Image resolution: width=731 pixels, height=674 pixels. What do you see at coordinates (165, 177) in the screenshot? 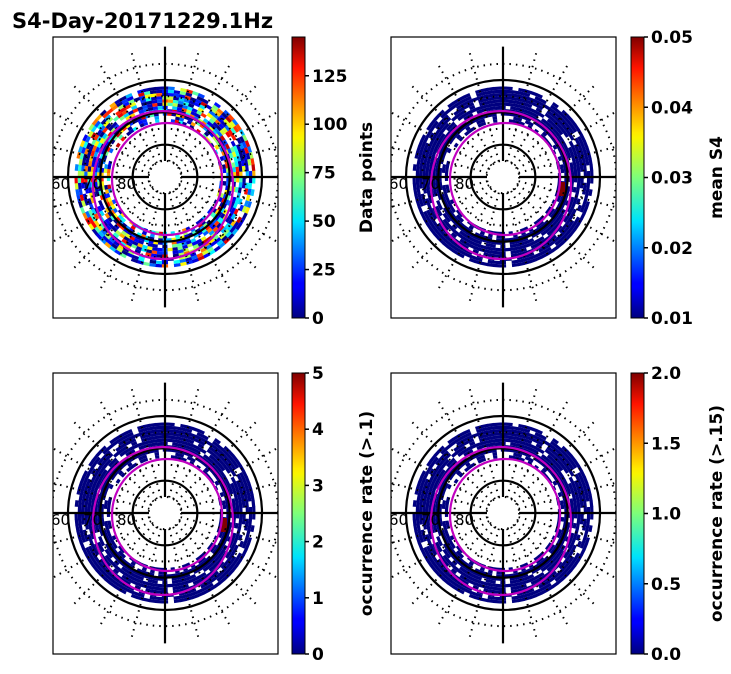
I see `axes-frame` at bounding box center [165, 177].